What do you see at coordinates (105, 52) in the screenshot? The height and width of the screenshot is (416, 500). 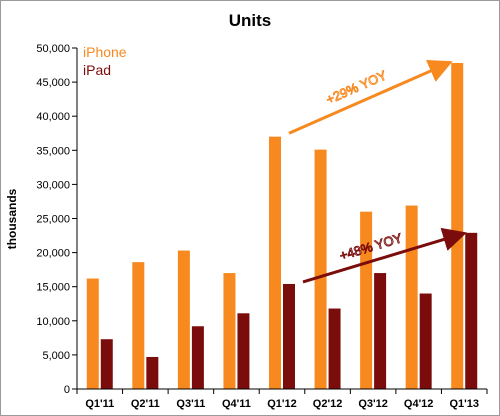 I see `legend-entry: iPhone` at bounding box center [105, 52].